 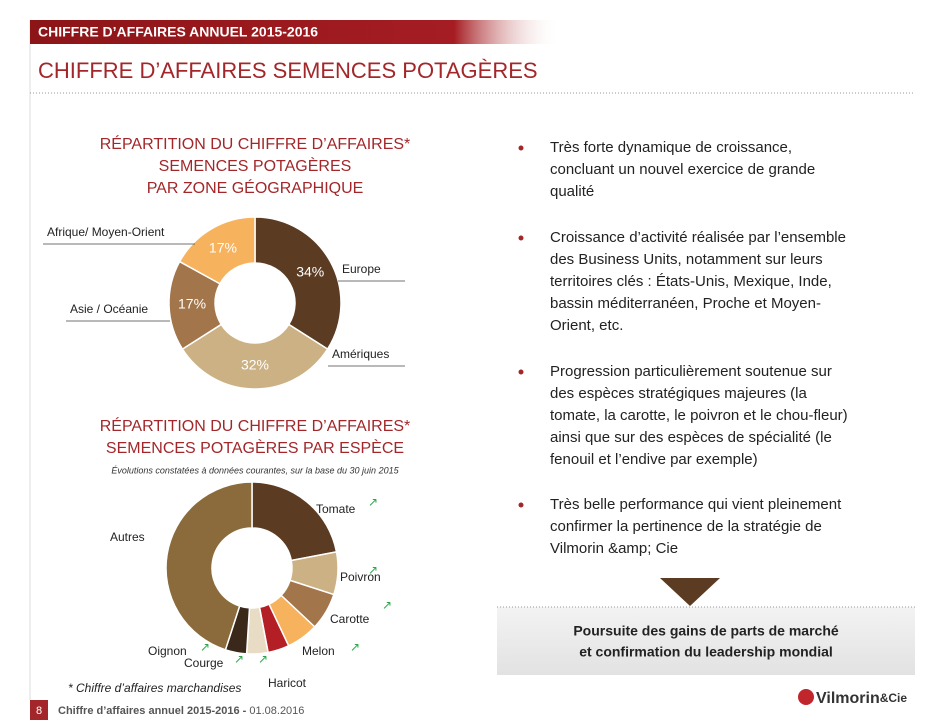 What do you see at coordinates (360, 577) in the screenshot?
I see `category-label: Poivron` at bounding box center [360, 577].